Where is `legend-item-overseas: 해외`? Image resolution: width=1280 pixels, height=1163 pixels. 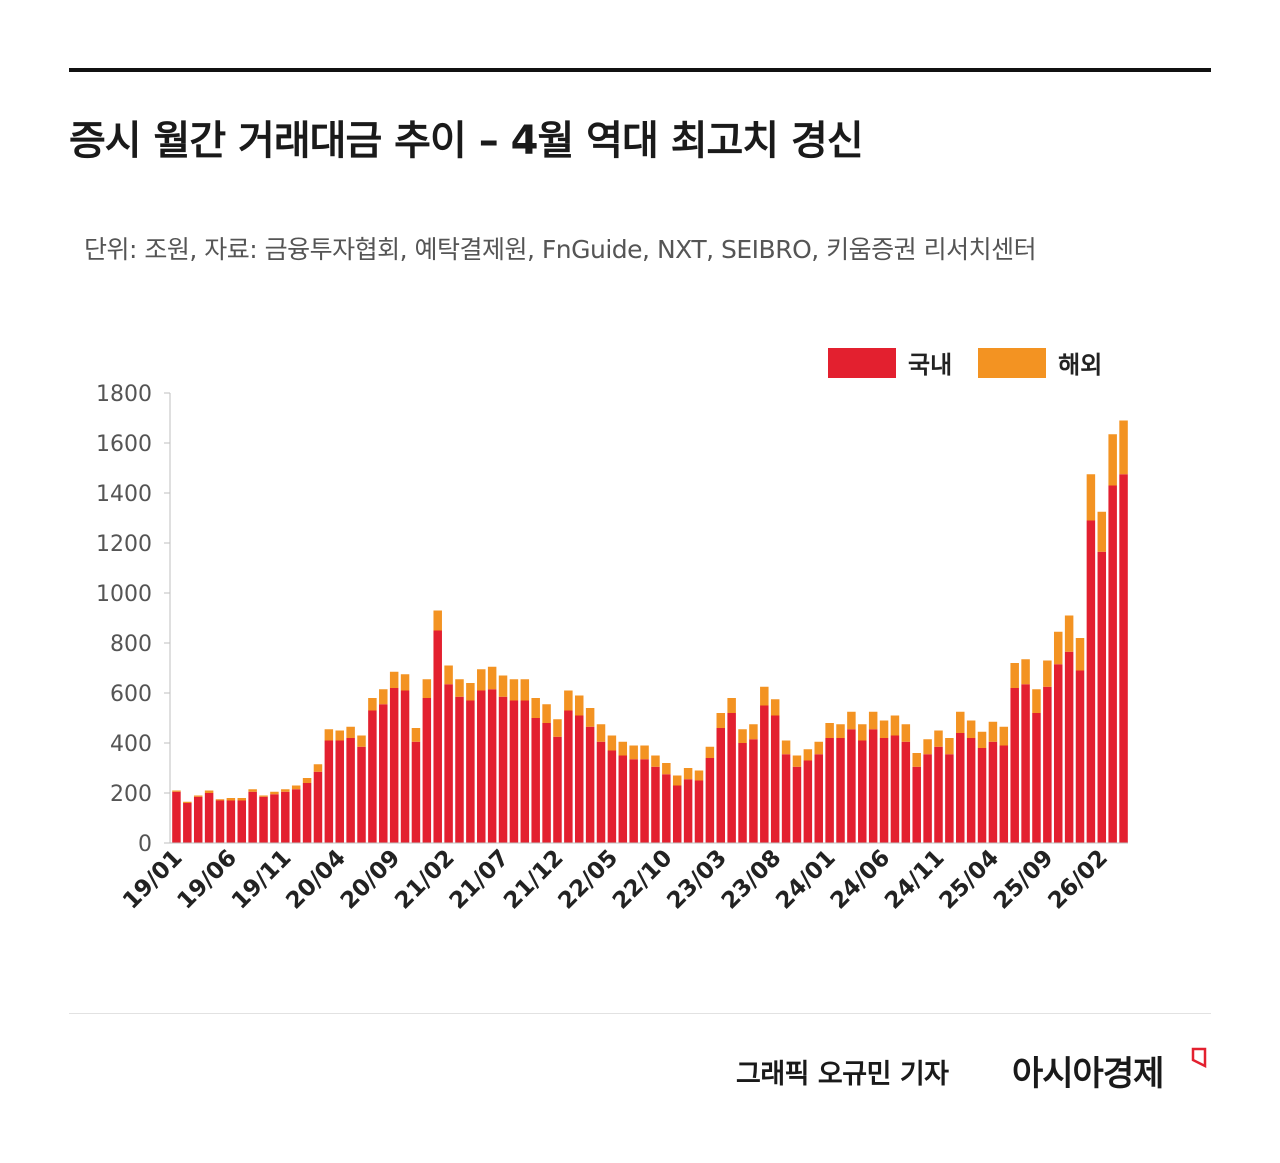
legend-item-overseas: 해외 is located at coordinates (1040, 362).